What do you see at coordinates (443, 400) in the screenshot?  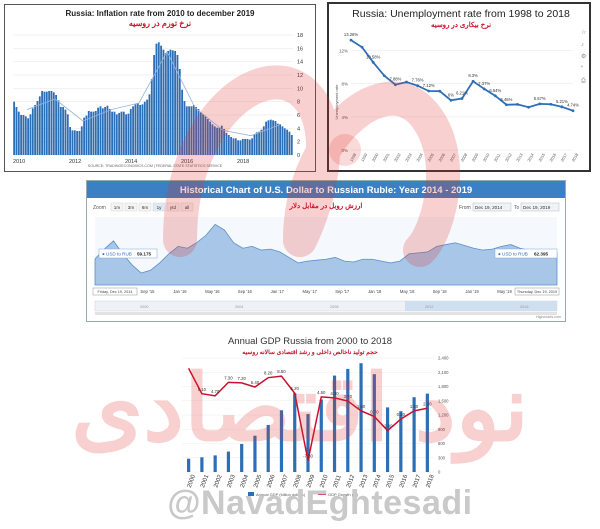 I see `gdp-ytick: 1,500` at bounding box center [443, 400].